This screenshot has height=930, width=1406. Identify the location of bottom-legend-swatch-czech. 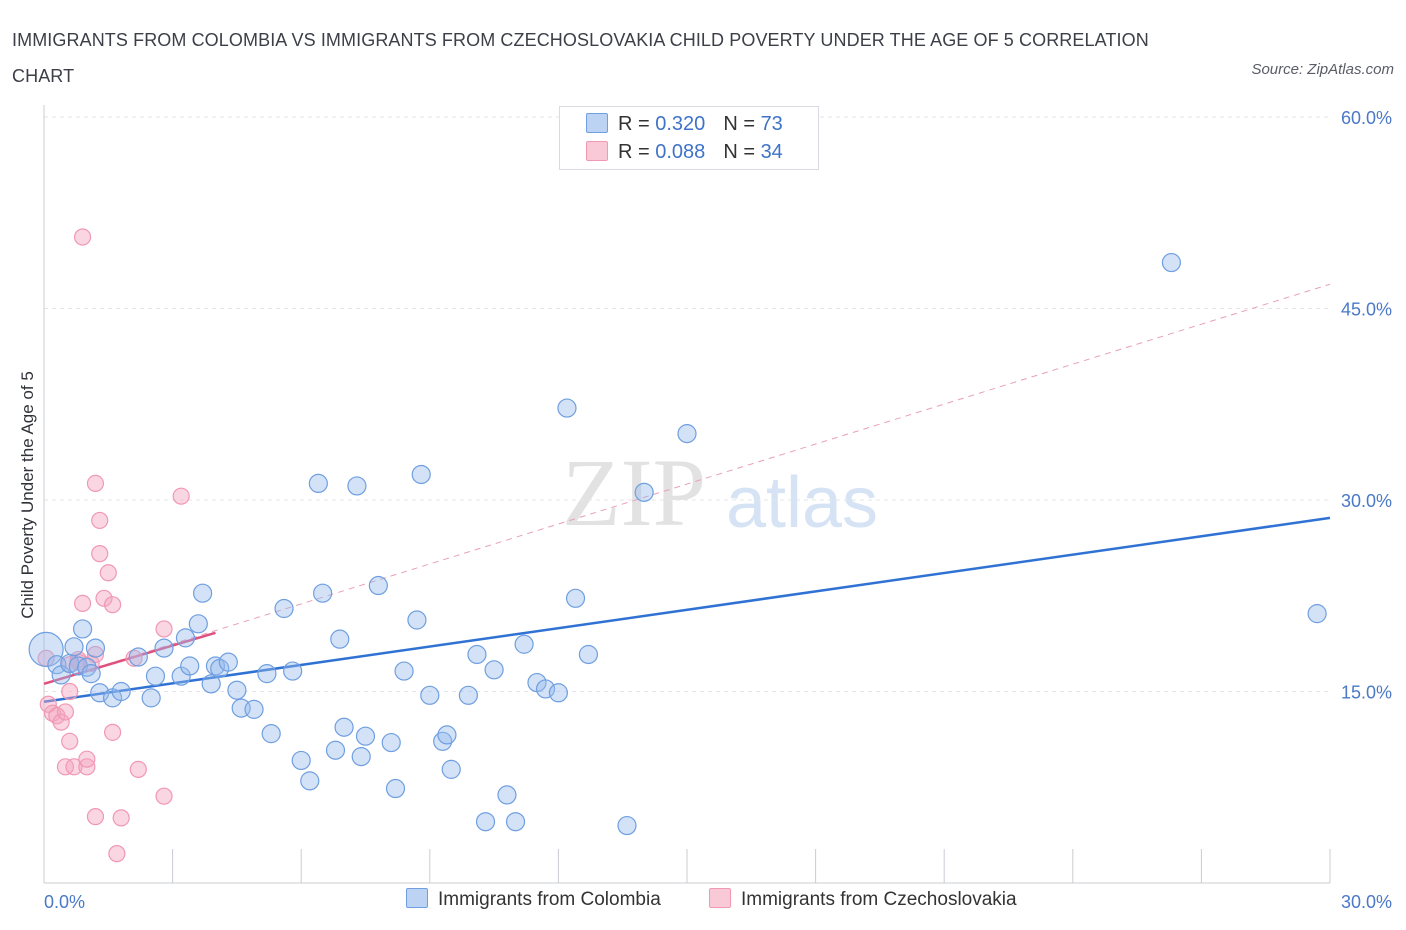
(720, 898).